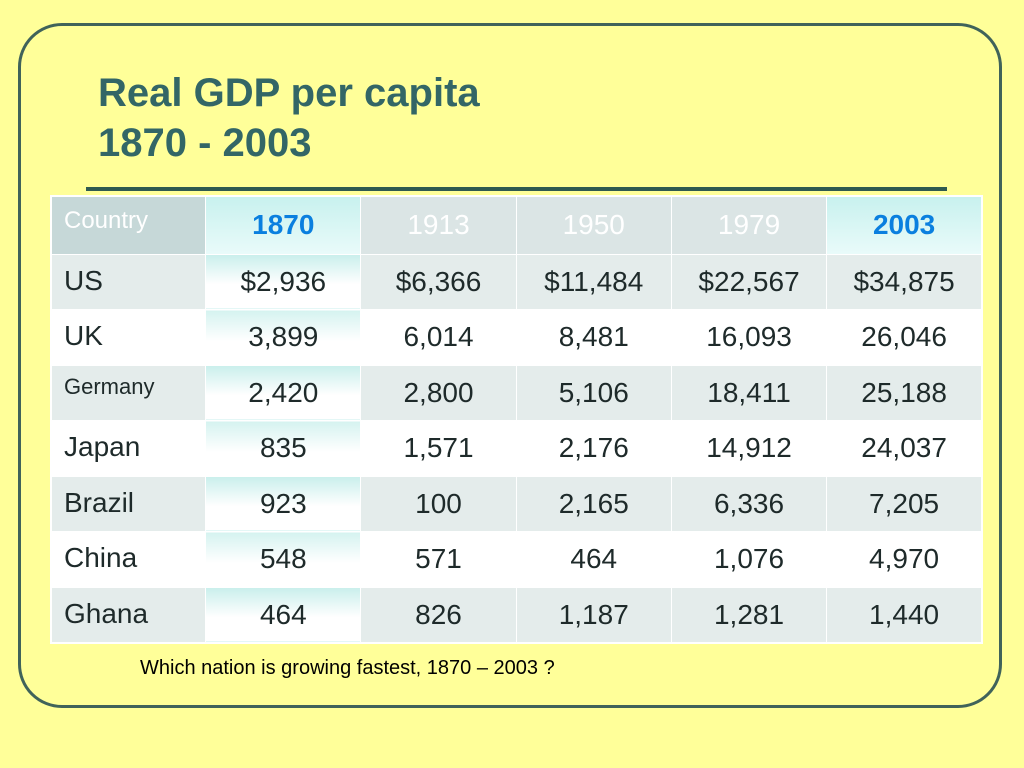  Describe the element at coordinates (438, 614) in the screenshot. I see `table-cell: 826` at that location.